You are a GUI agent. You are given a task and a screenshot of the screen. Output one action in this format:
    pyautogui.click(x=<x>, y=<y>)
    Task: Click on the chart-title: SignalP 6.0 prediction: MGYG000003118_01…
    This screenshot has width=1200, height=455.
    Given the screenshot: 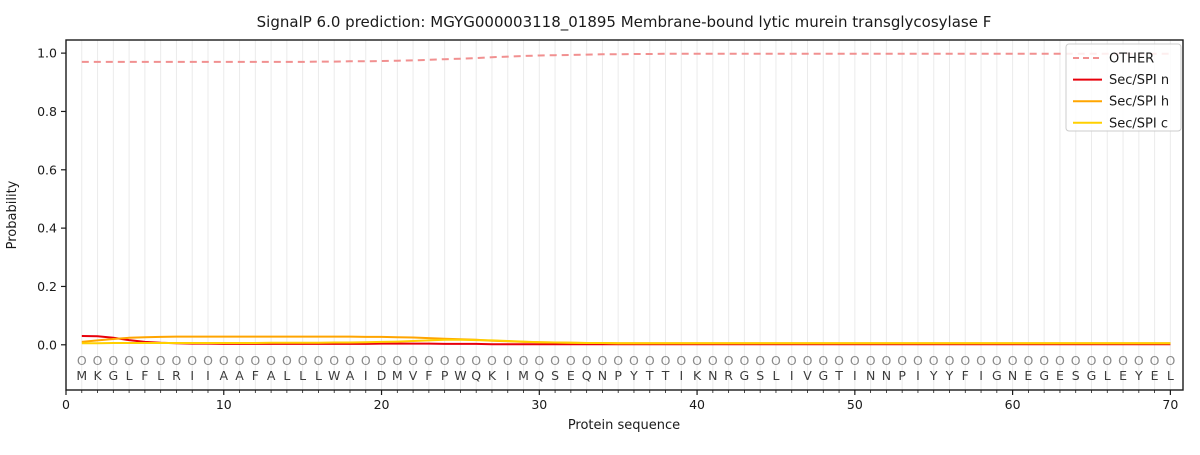 What is the action you would take?
    pyautogui.click(x=624, y=22)
    